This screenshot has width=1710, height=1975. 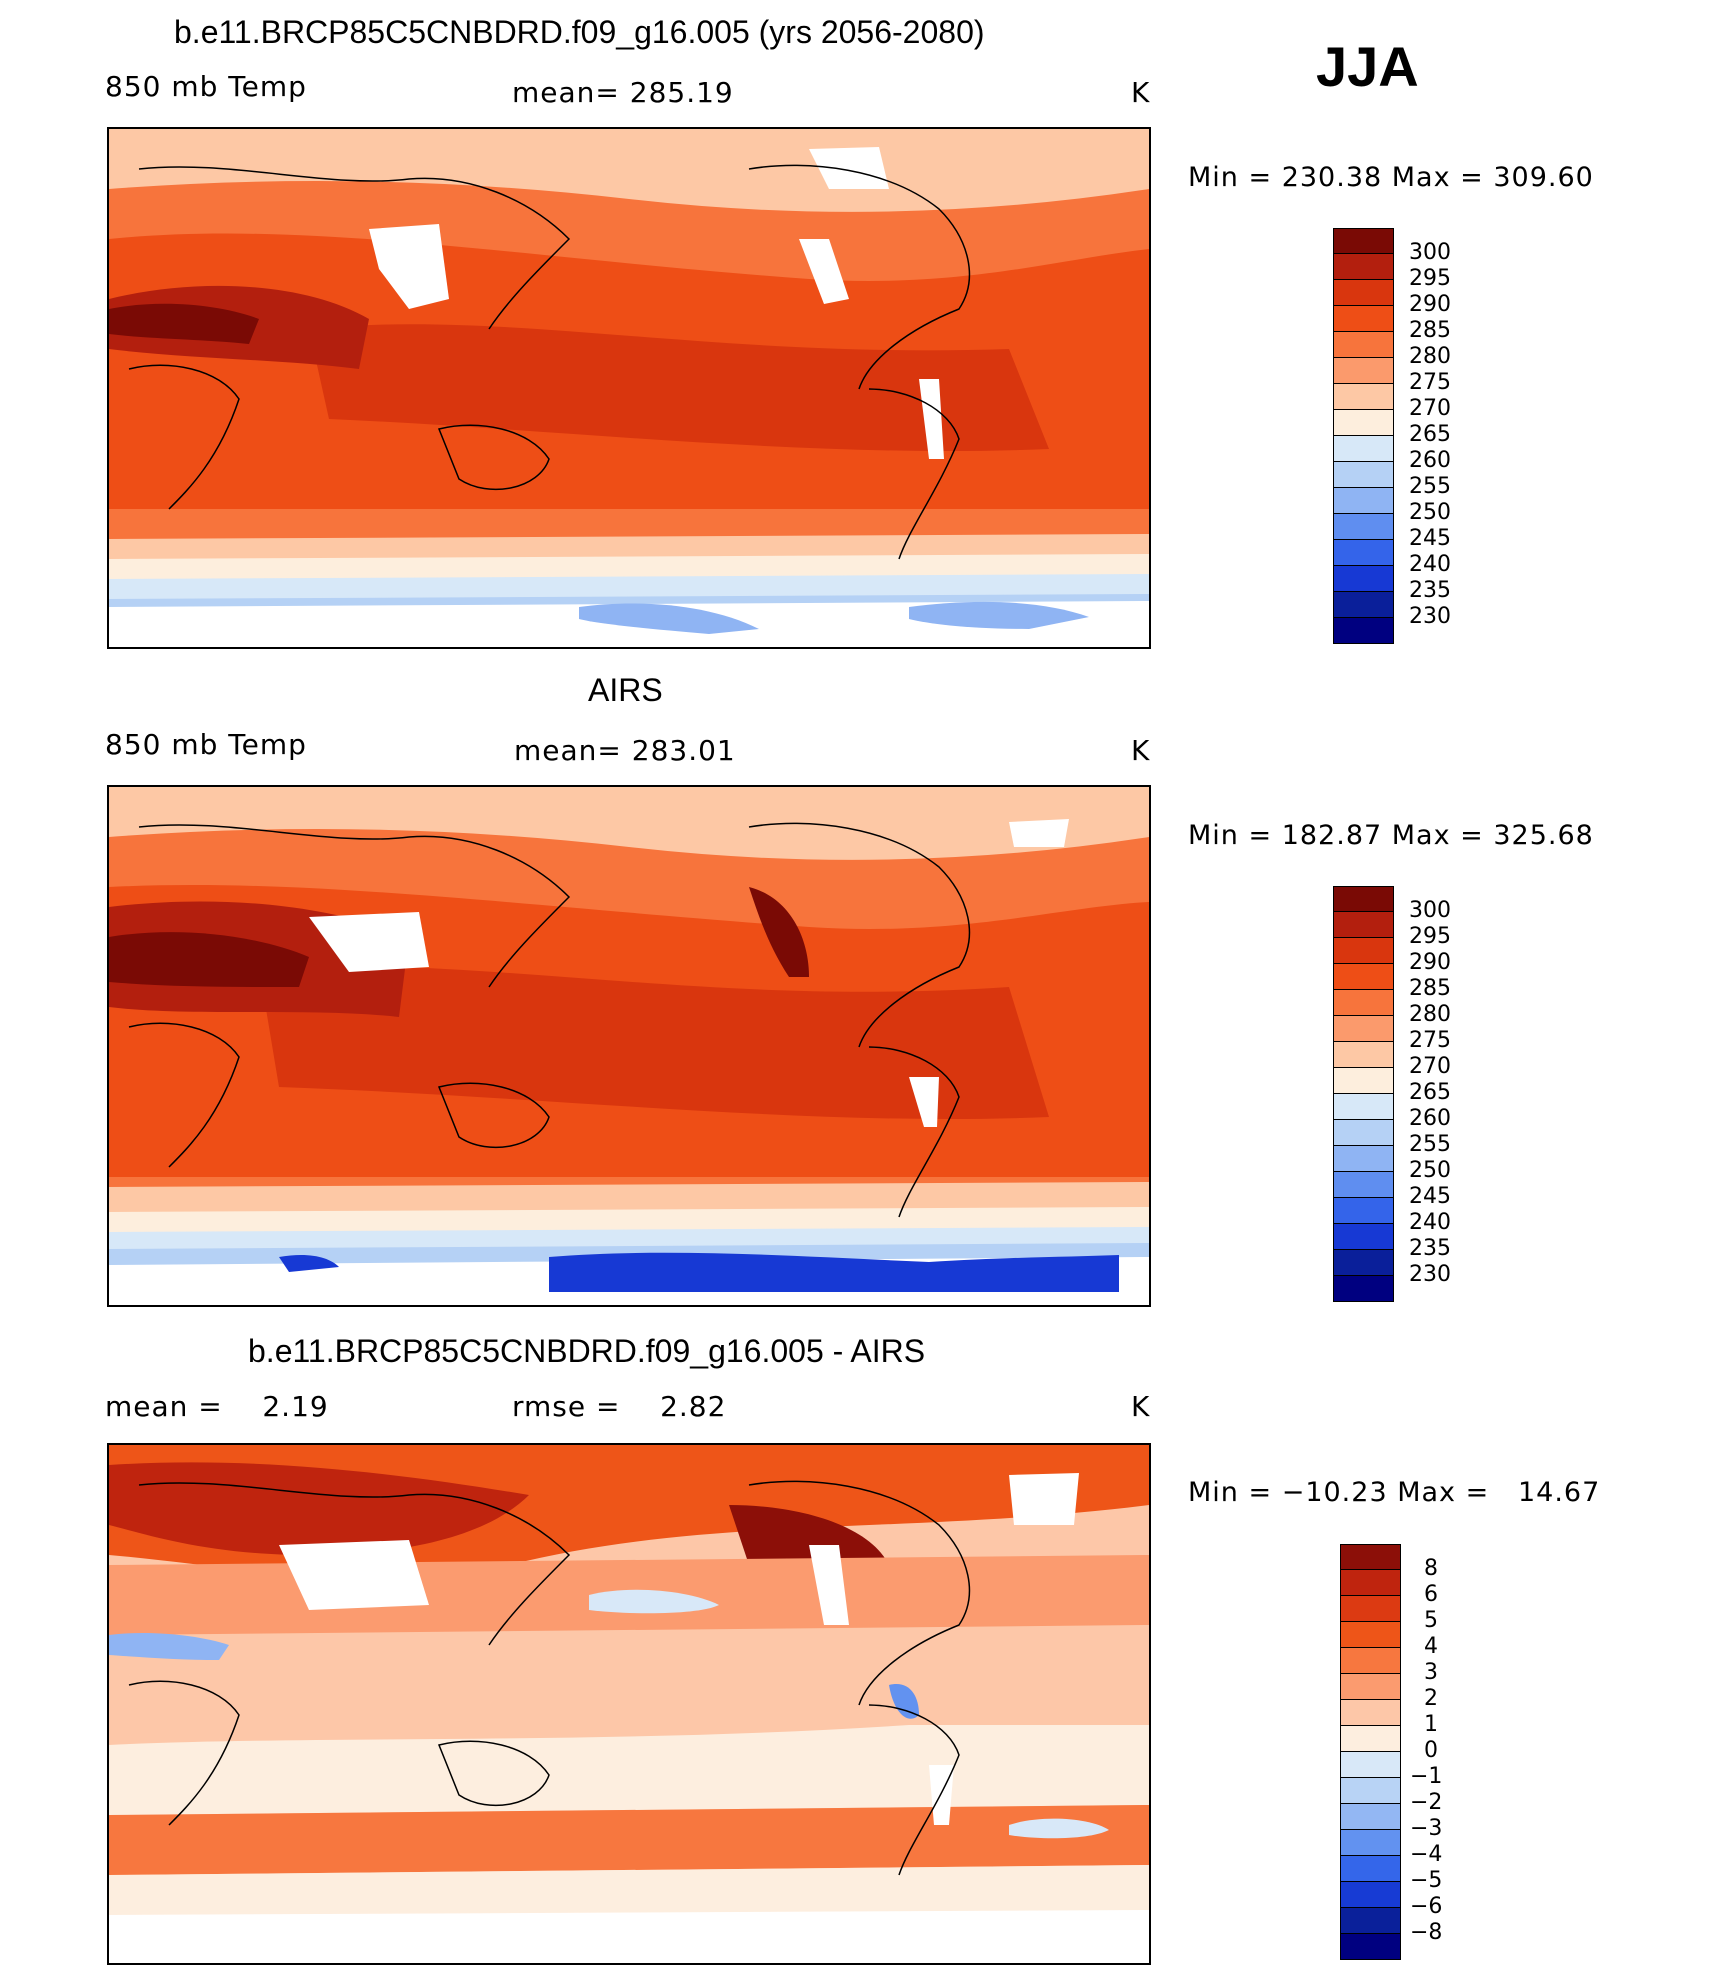 I want to click on cbar1-label: 275, so click(x=1430, y=382).